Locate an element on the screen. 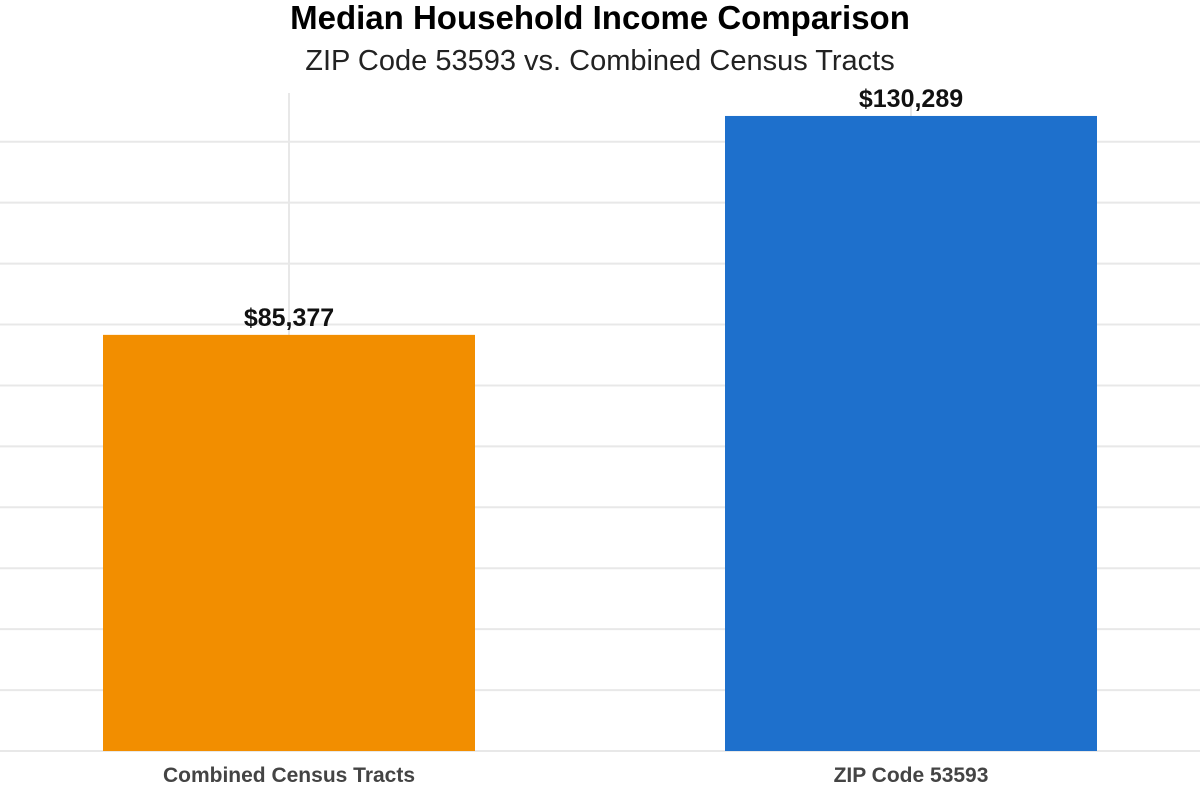  x-axis-tick-labels: Combined Census Tracts ZIP Code 53593 is located at coordinates (575, 775).